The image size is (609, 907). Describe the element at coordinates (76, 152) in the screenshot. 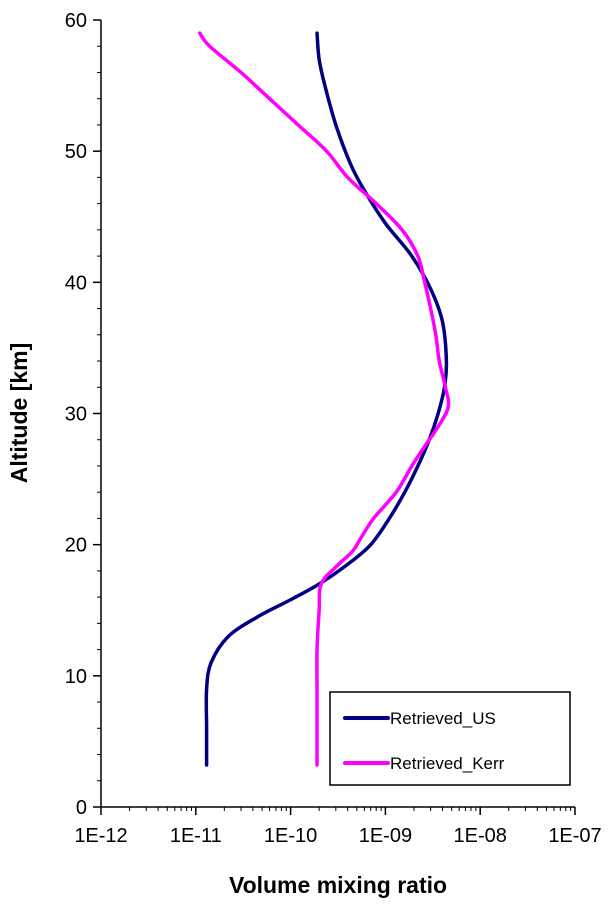

I see `y-tick-label: 50` at that location.